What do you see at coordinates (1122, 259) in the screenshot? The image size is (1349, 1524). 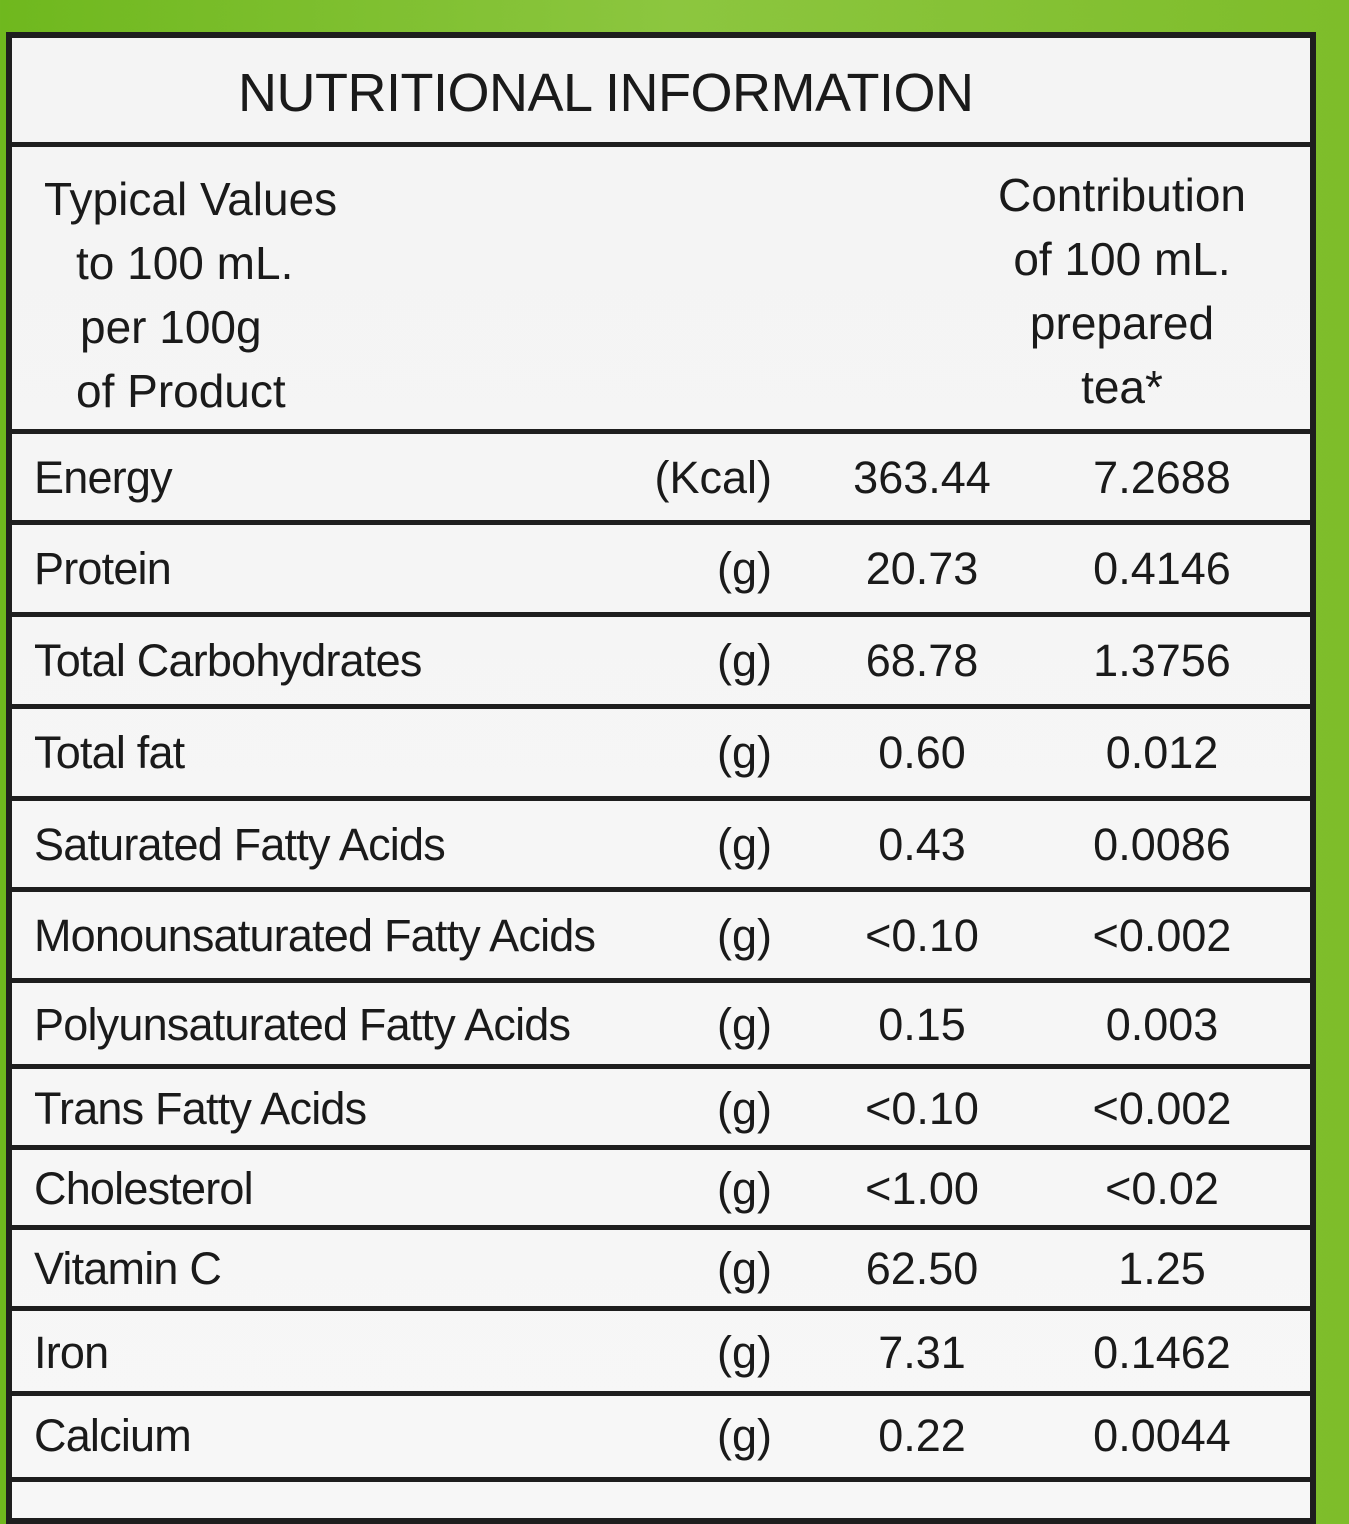 I see `header-right-line-2: of 100 mL.` at bounding box center [1122, 259].